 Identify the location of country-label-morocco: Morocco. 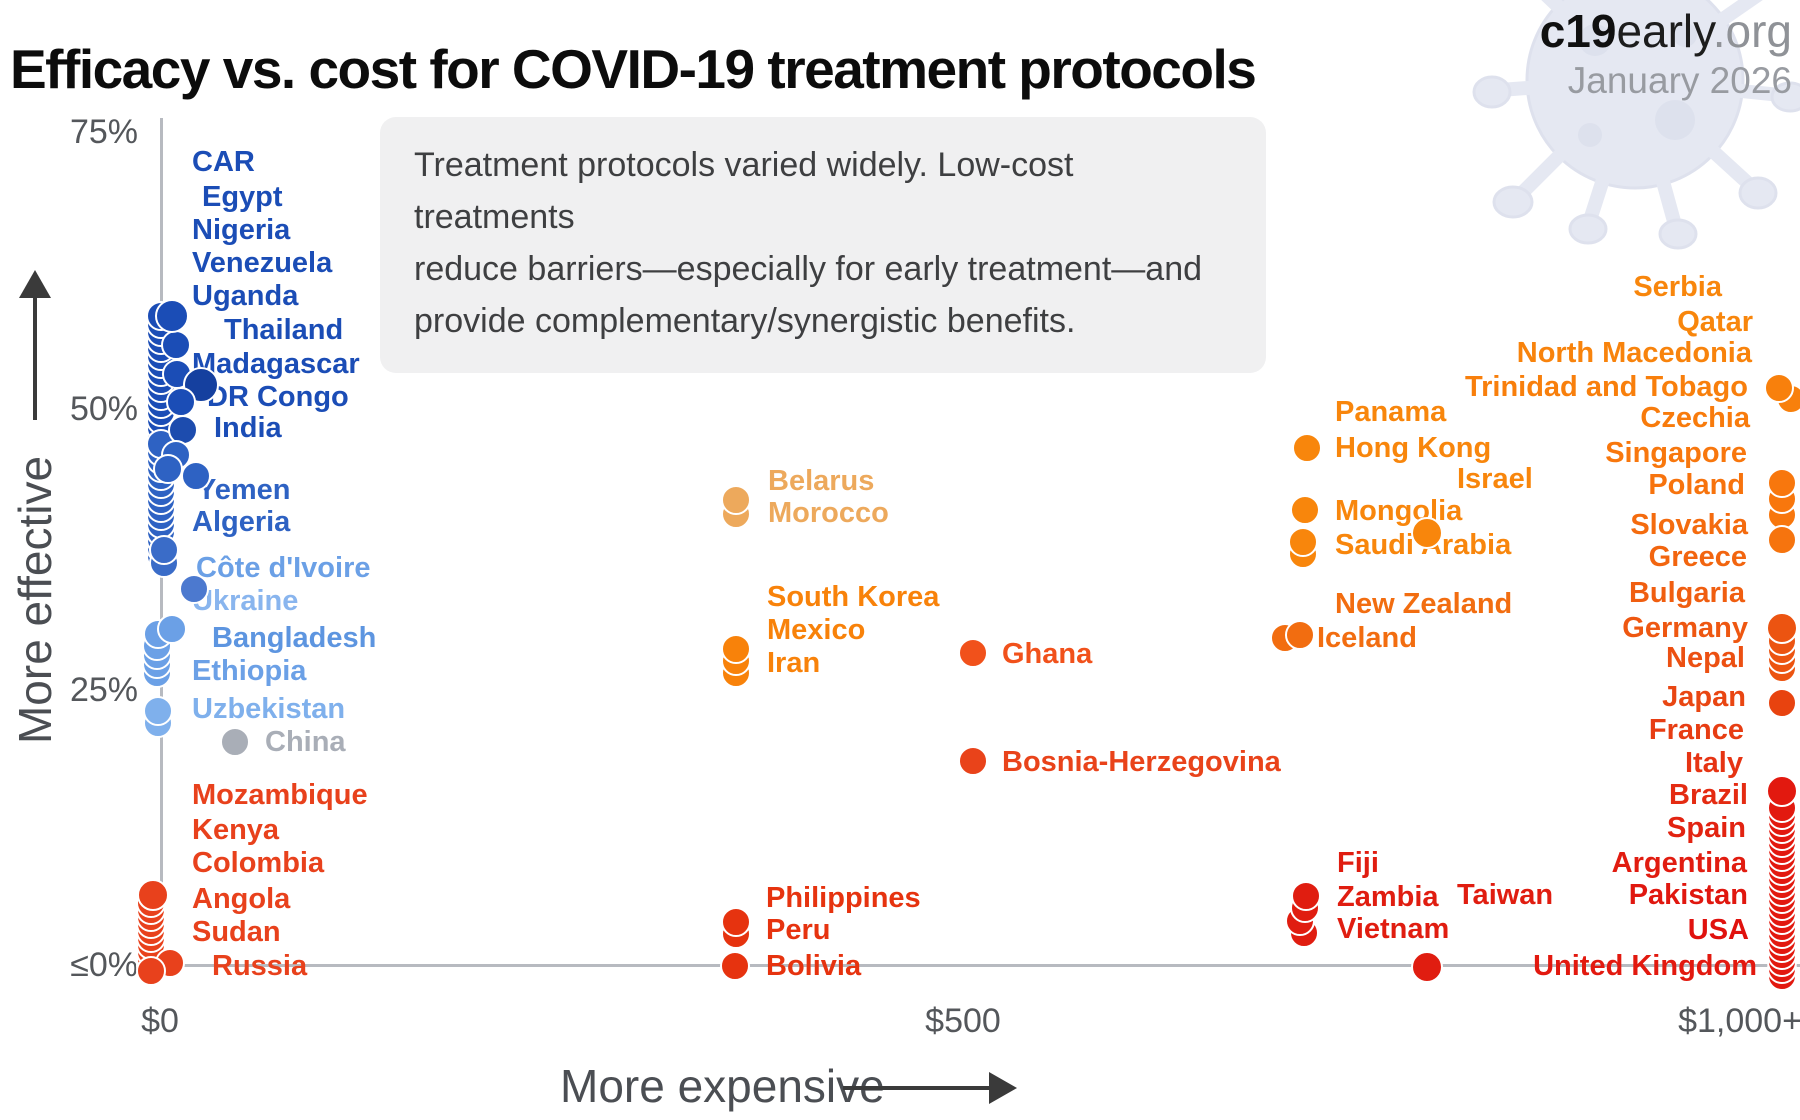
(828, 513).